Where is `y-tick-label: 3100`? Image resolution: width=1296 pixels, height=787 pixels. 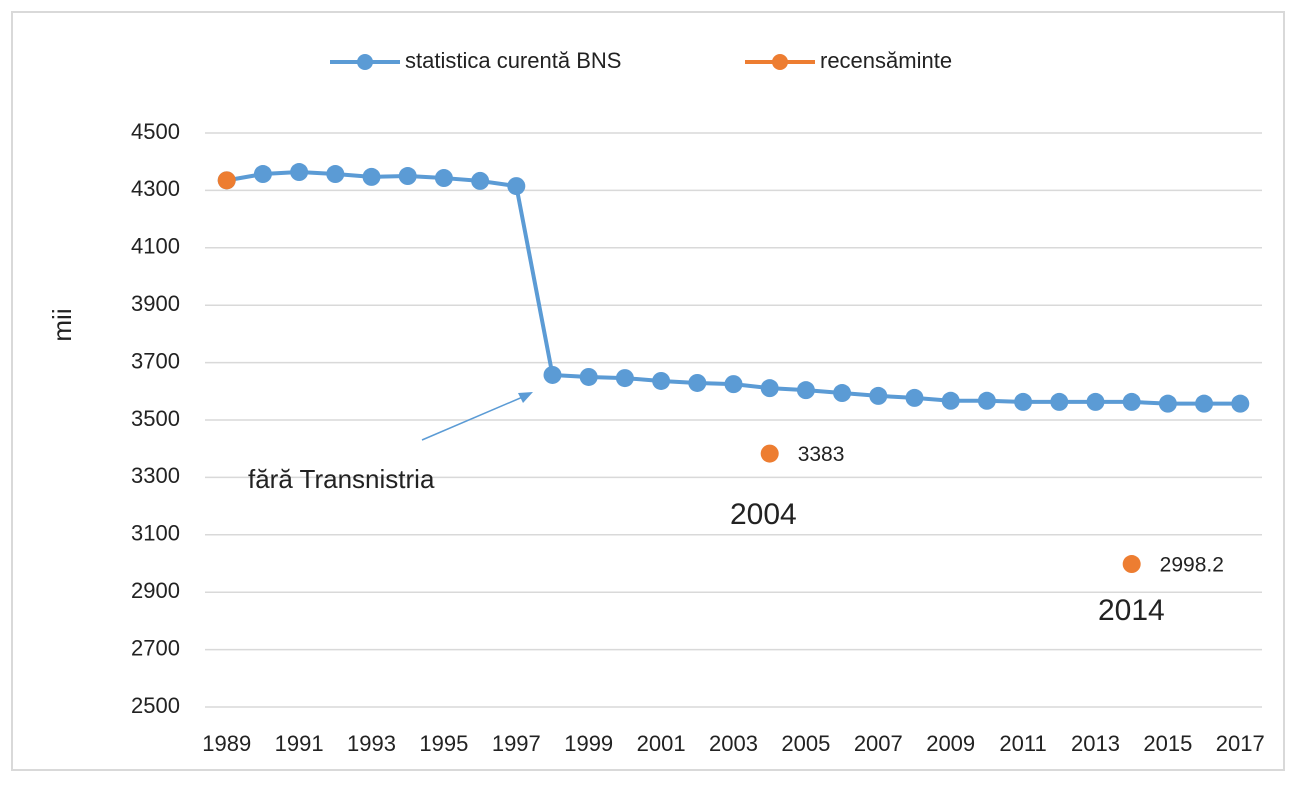
y-tick-label: 3100 is located at coordinates (155, 533).